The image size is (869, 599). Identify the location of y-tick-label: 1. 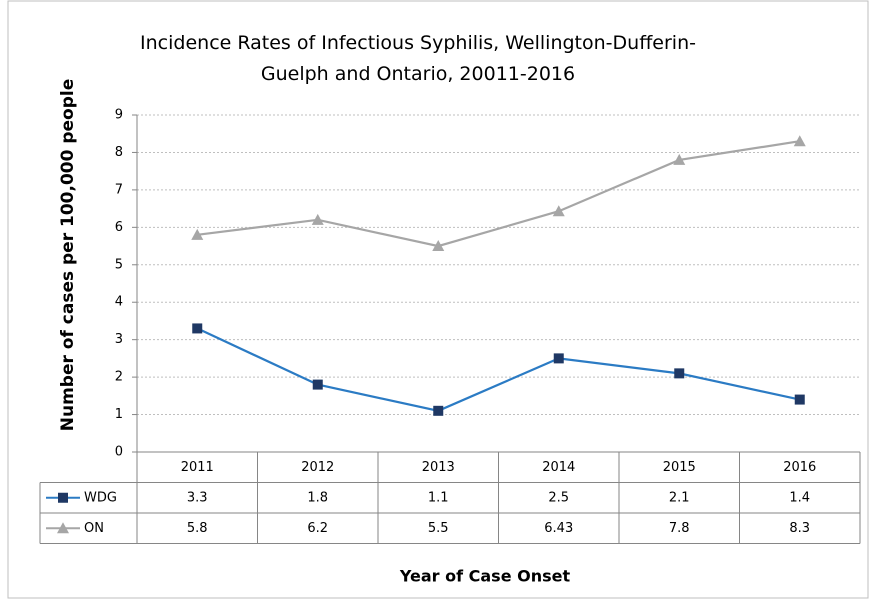
(119, 414).